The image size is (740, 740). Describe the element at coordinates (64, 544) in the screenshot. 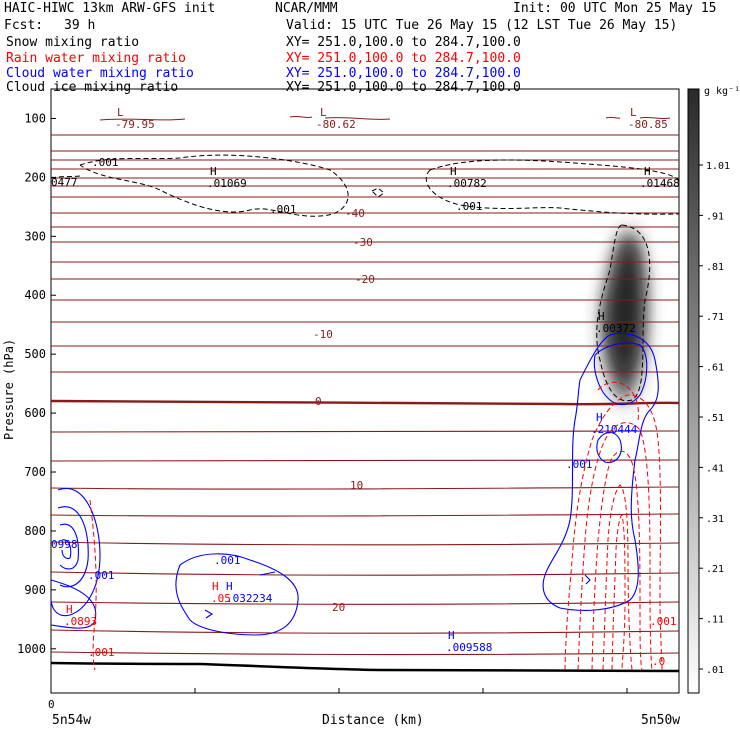

I see `cw-contour-4: 0998` at that location.